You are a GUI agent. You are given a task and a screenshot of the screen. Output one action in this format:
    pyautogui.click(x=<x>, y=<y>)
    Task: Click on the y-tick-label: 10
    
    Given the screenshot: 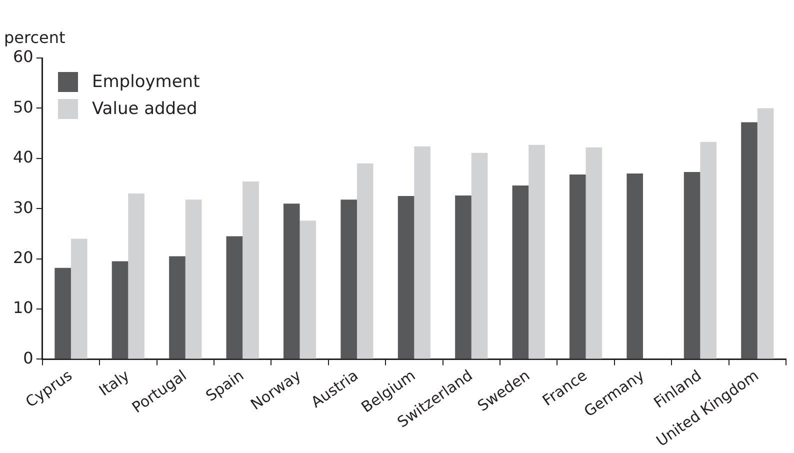 What is the action you would take?
    pyautogui.click(x=23, y=308)
    